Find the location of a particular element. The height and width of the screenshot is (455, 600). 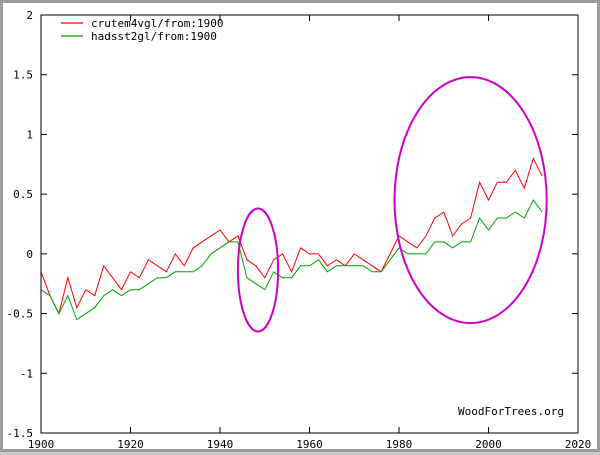

x-tick-label: 1900 is located at coordinates (41, 444).